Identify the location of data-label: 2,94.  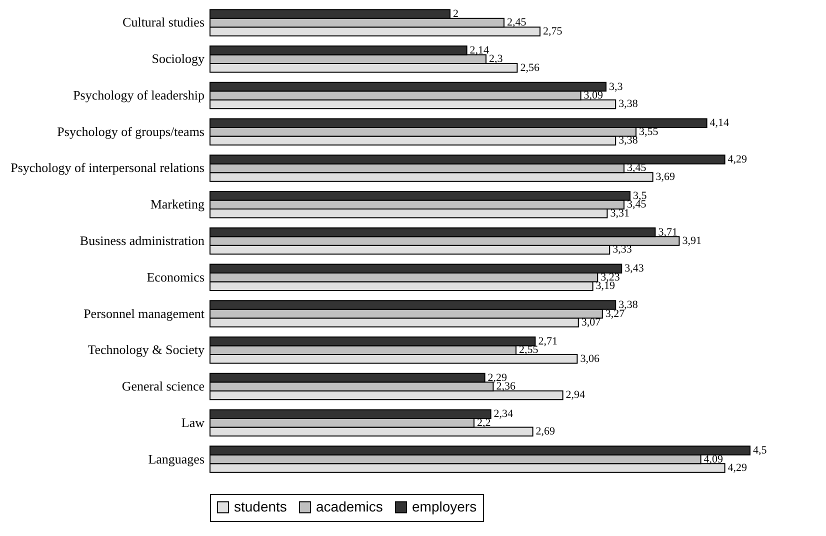
(576, 395).